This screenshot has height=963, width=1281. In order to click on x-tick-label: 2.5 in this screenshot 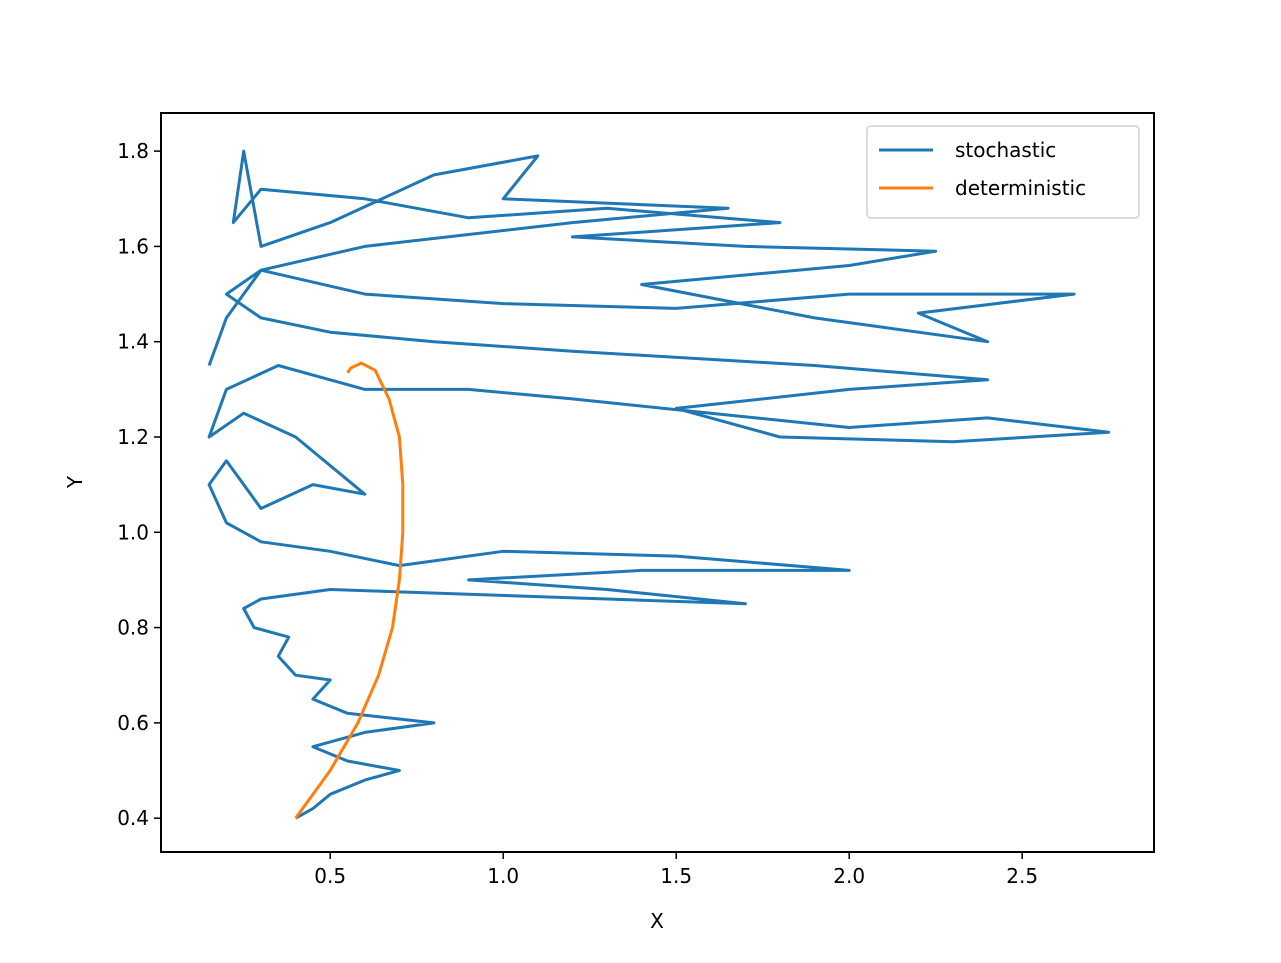, I will do `click(1022, 876)`.